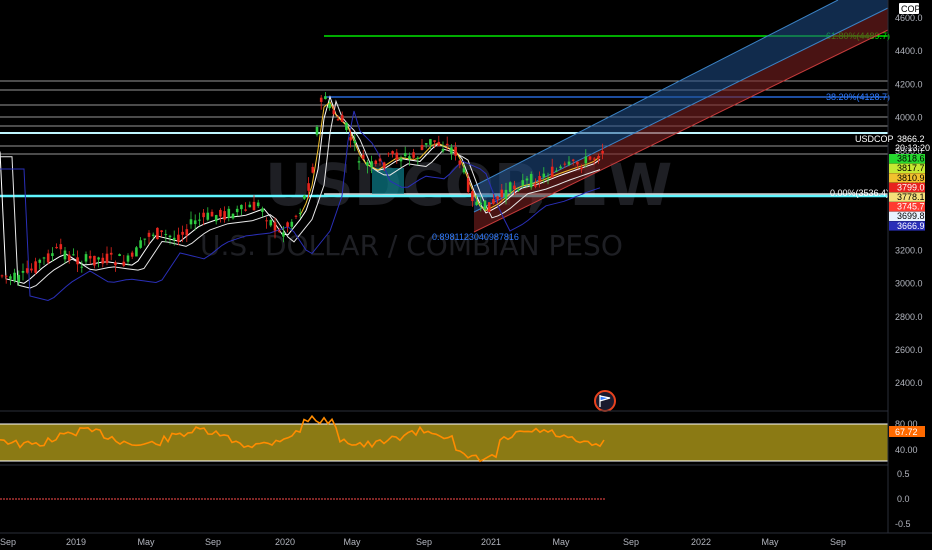 The width and height of the screenshot is (932, 550). What do you see at coordinates (859, 193) in the screenshot?
I see `fib-label-0: 0.00%(3536.4)` at bounding box center [859, 193].